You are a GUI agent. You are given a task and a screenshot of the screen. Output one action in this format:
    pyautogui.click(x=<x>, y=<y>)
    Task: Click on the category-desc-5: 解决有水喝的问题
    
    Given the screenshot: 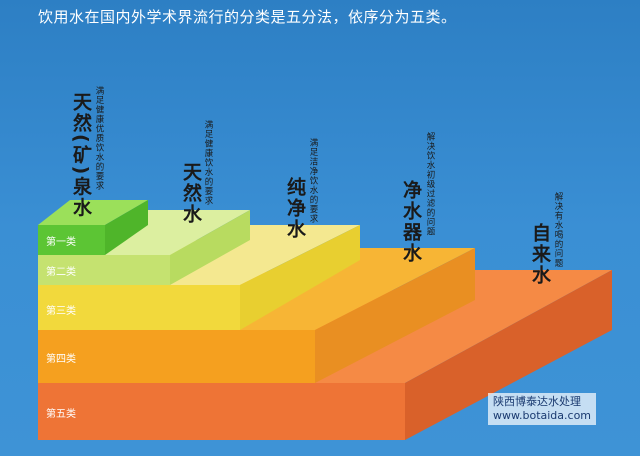 What is the action you would take?
    pyautogui.click(x=558, y=230)
    